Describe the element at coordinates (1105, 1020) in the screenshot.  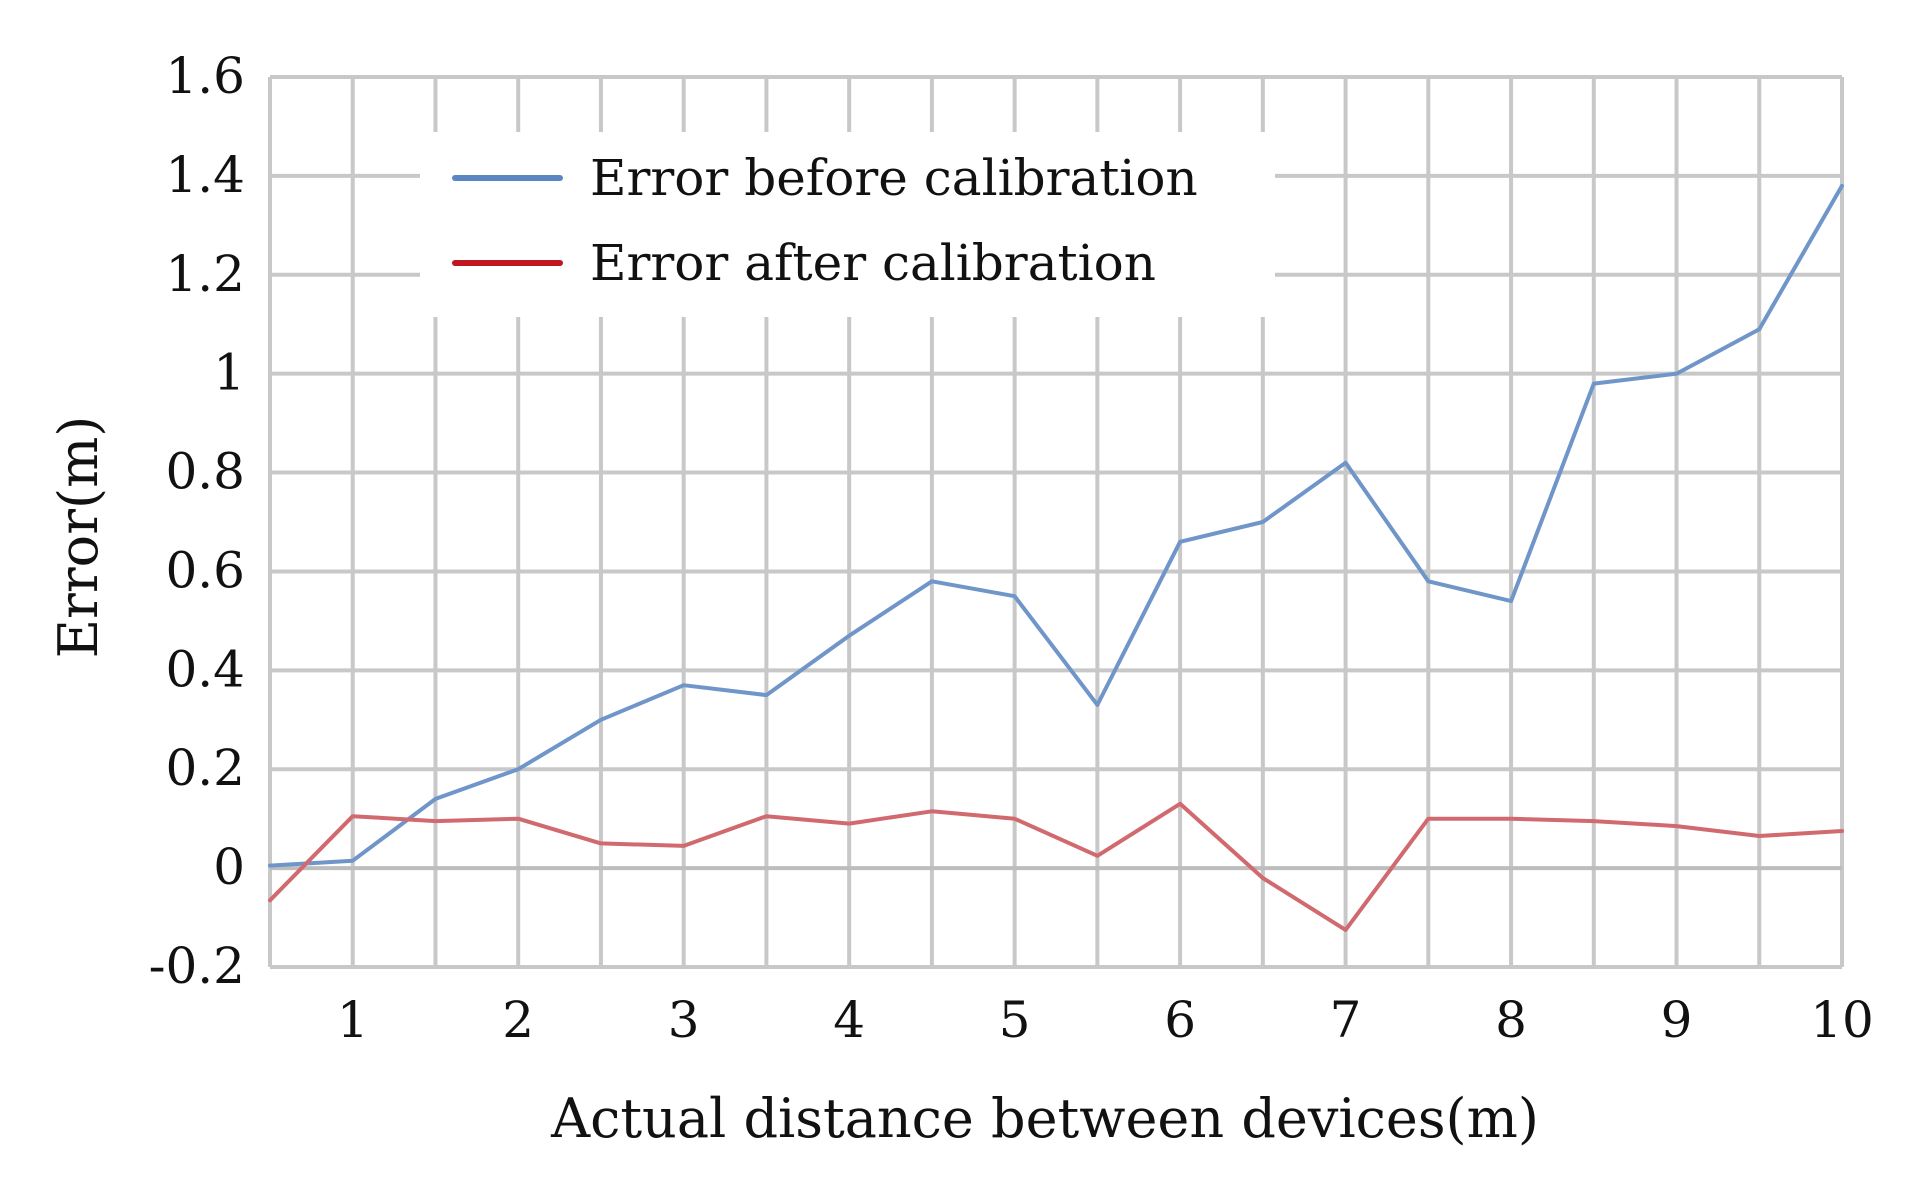
I see `x-axis-ticks: 1 2 3 4 5 6 7 8 9 10` at that location.